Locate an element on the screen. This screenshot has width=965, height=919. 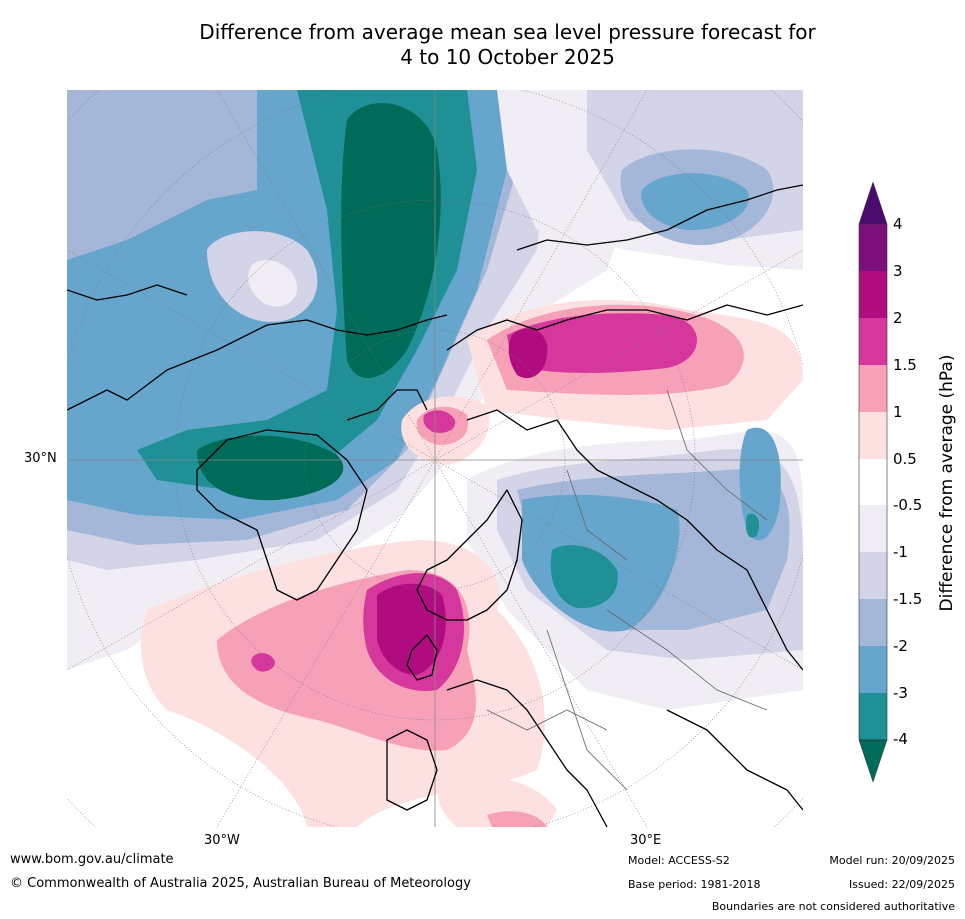
colorbar-tick: 0.5 is located at coordinates (905, 459).